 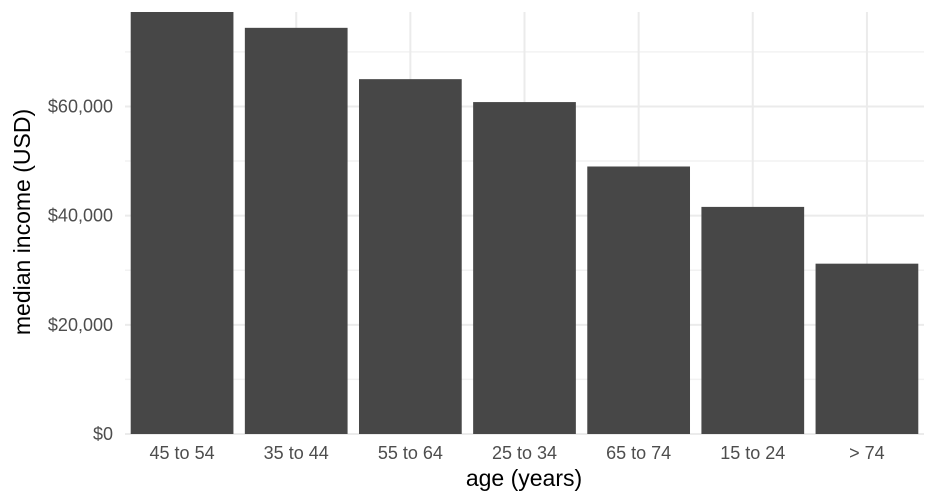 I want to click on y-tick-labels: $0 $20,000 $40,000 $60,000, so click(x=80, y=270).